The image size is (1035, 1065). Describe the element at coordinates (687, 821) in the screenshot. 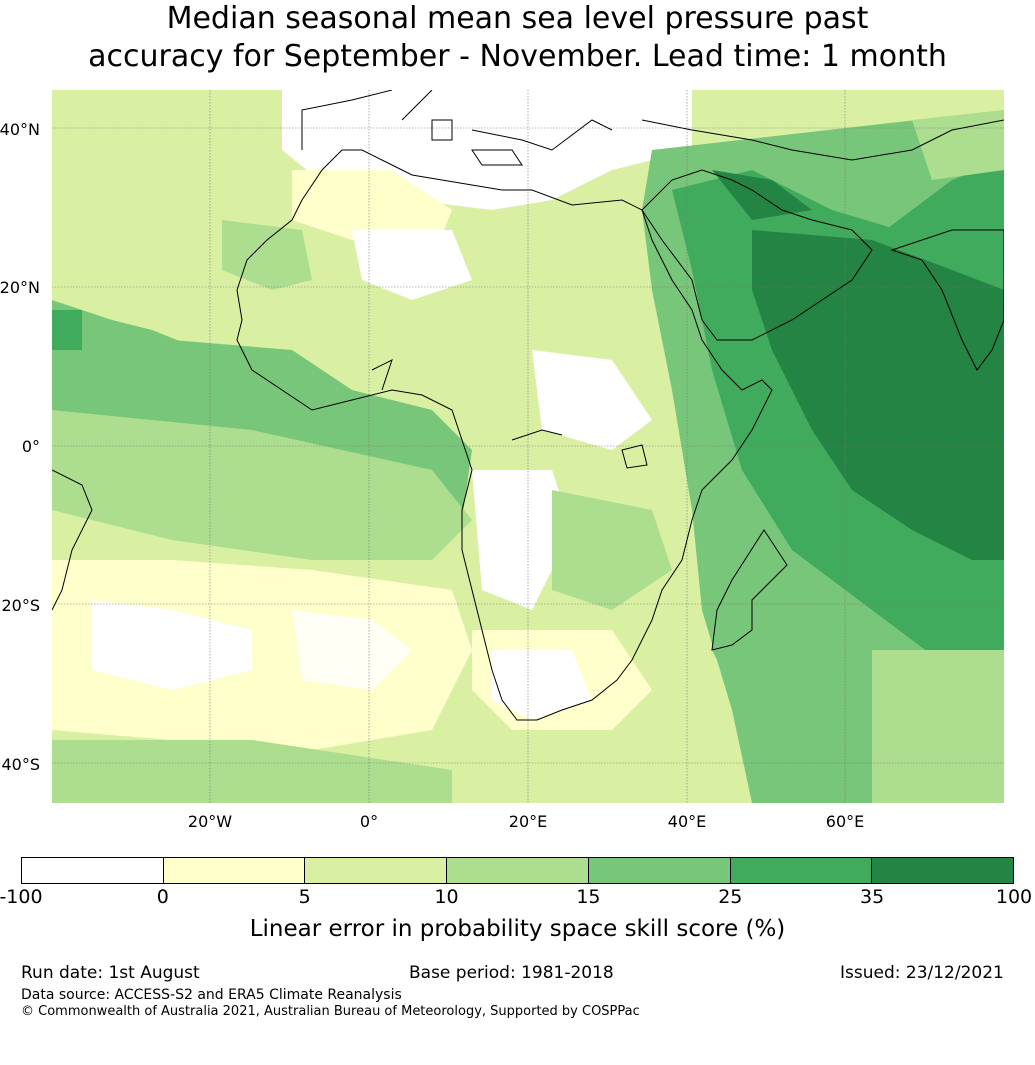

I see `lon-label-40e: 40°E` at that location.